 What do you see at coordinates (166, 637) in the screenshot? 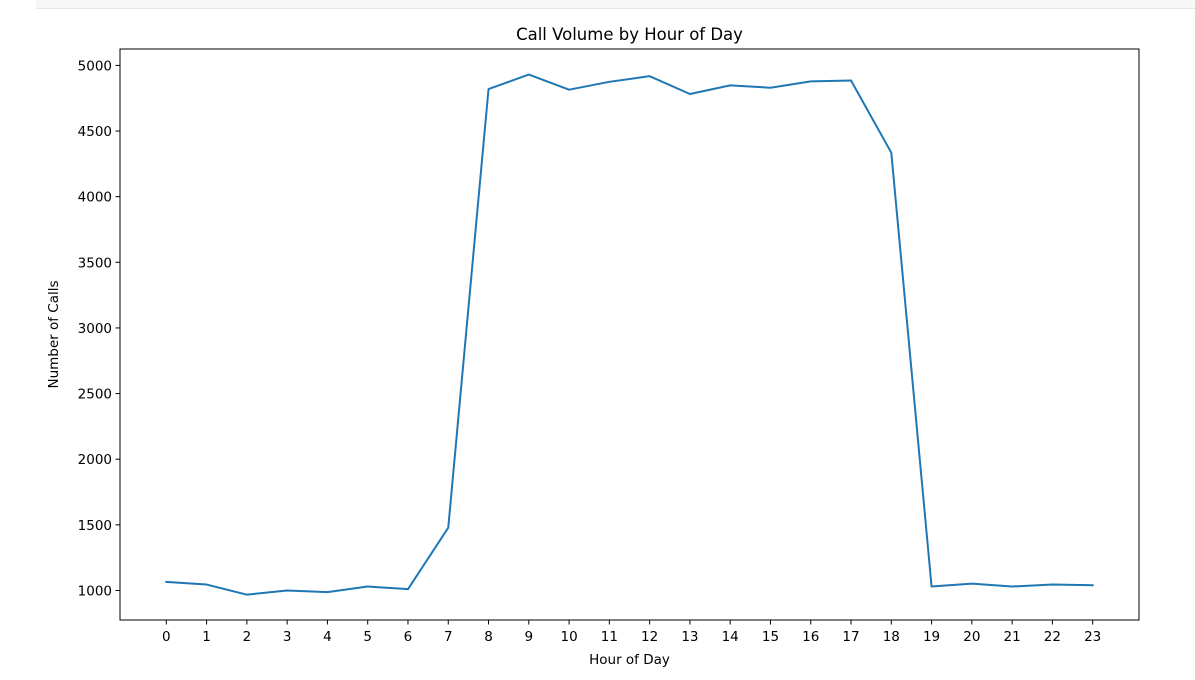
I see `x-tick-label: 0` at bounding box center [166, 637].